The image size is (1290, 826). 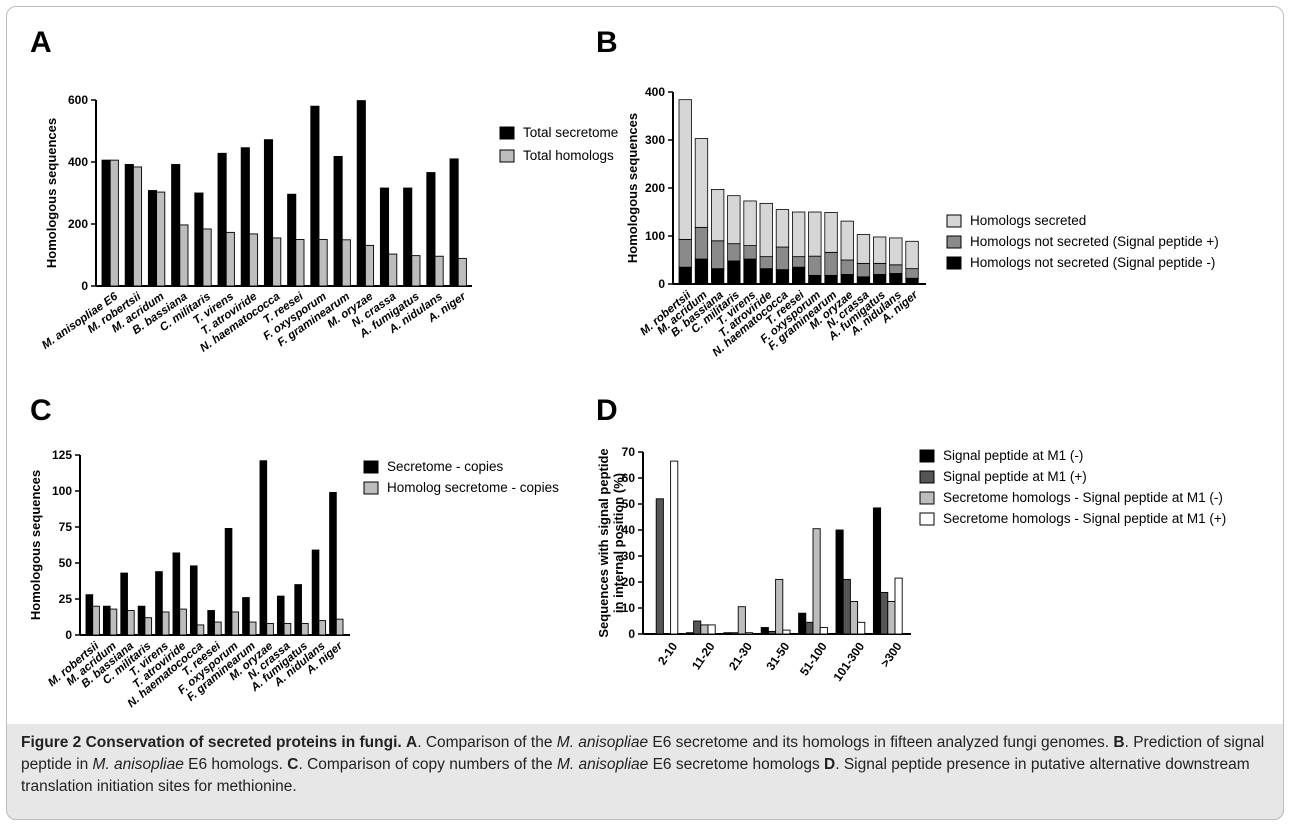 What do you see at coordinates (62, 455) in the screenshot?
I see `y-tick-label: 125` at bounding box center [62, 455].